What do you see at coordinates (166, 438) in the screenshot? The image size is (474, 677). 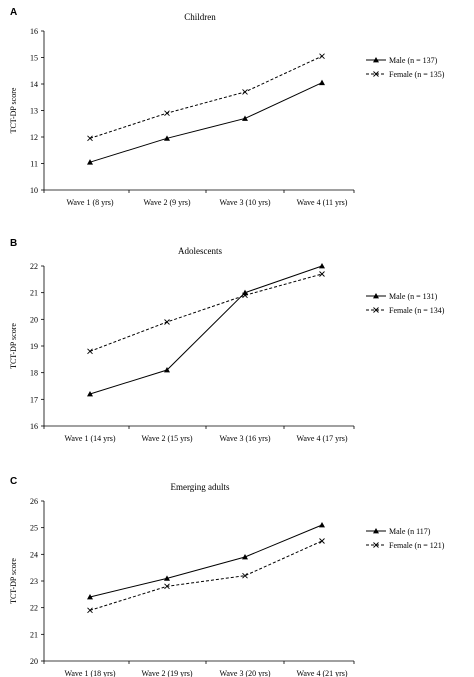 I see `x-tick-label: Wave 2 (15 yrs)` at bounding box center [166, 438].